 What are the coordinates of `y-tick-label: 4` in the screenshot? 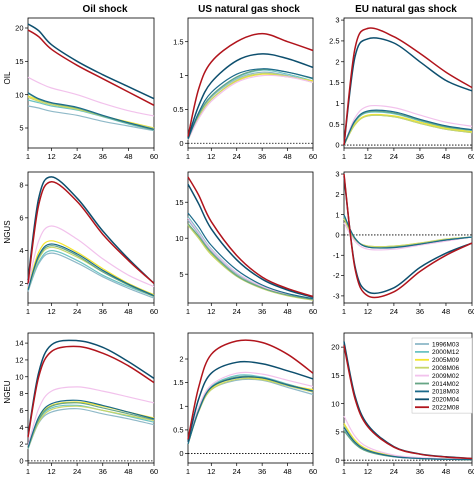 It's located at (21, 250).